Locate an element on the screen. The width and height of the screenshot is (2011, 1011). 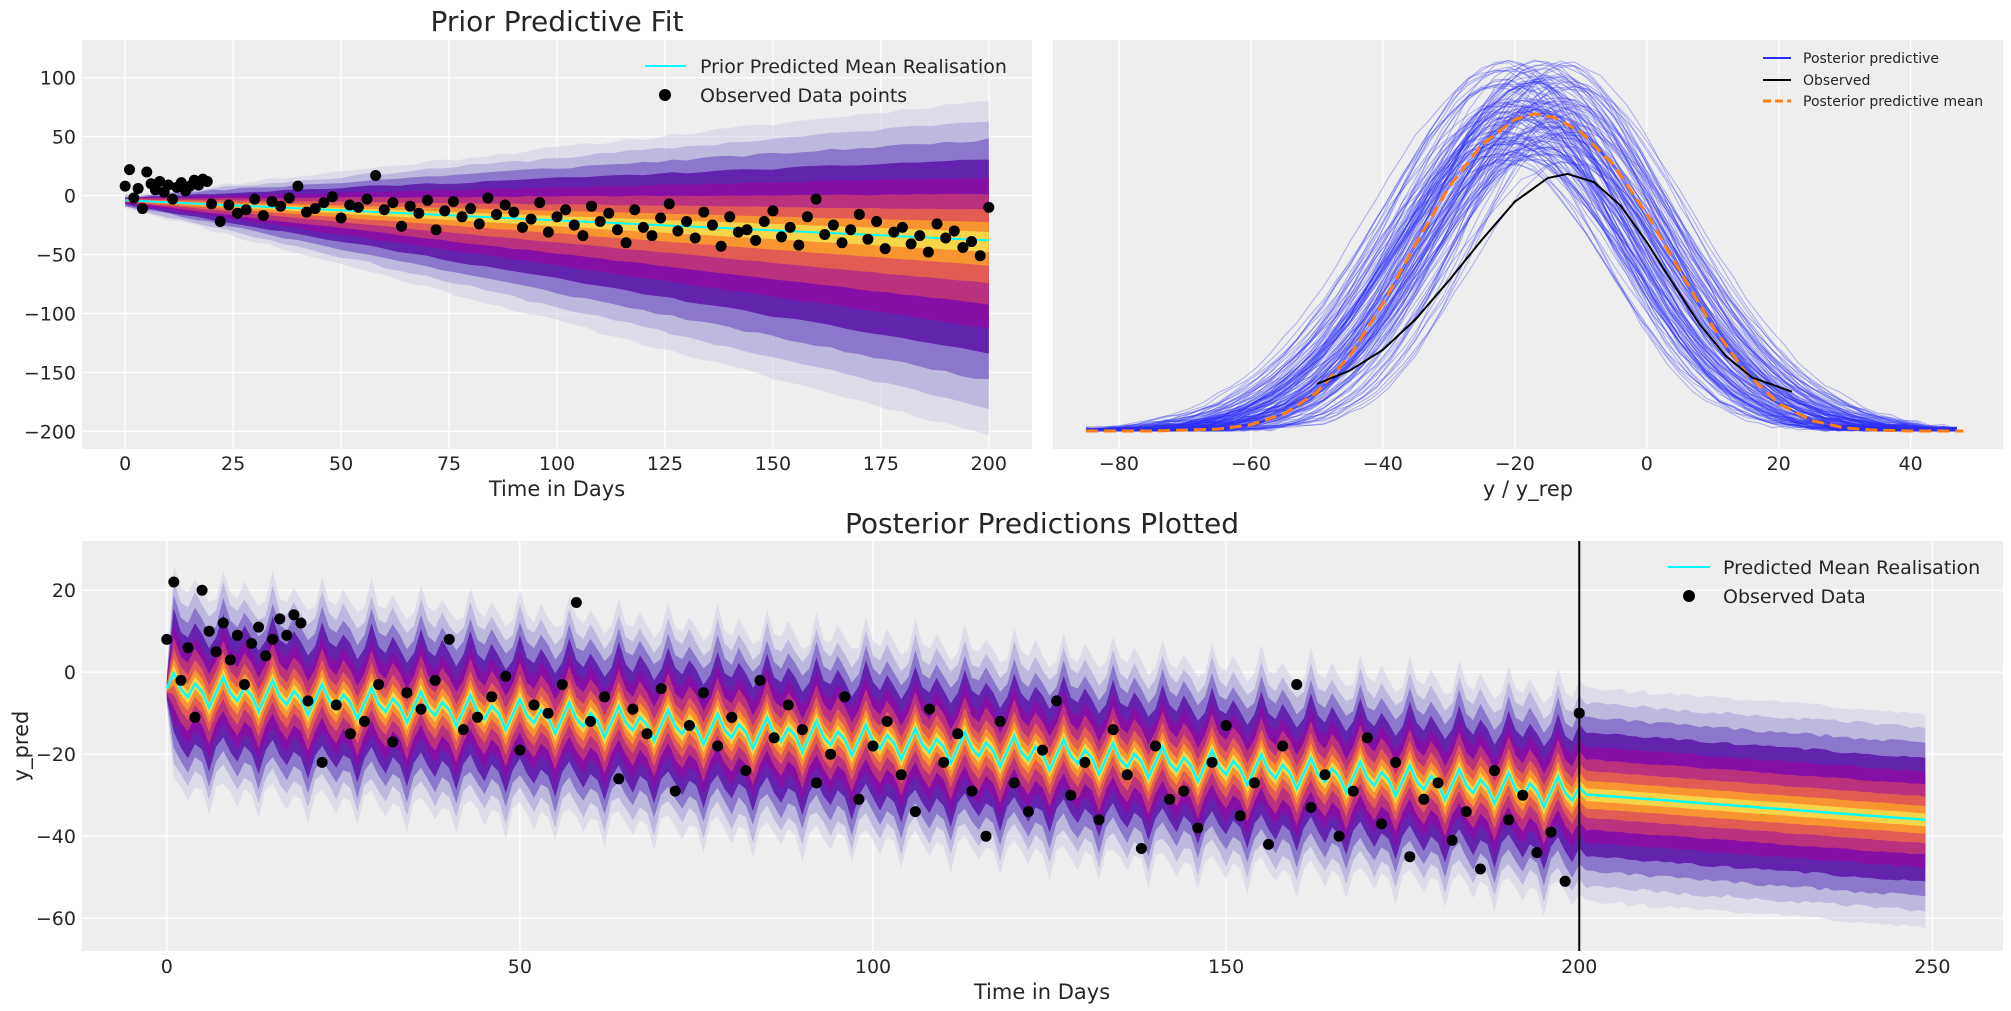
prior-x-tick-label: 75 is located at coordinates (449, 464).